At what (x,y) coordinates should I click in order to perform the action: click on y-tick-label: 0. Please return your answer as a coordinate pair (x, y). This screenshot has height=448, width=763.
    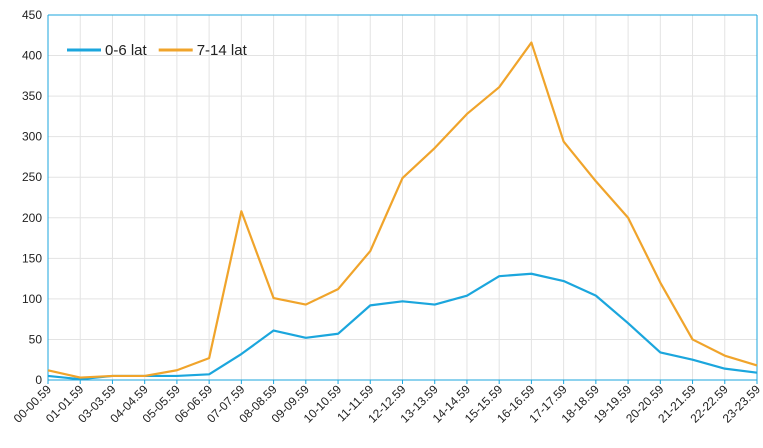
    Looking at the image, I should click on (38, 380).